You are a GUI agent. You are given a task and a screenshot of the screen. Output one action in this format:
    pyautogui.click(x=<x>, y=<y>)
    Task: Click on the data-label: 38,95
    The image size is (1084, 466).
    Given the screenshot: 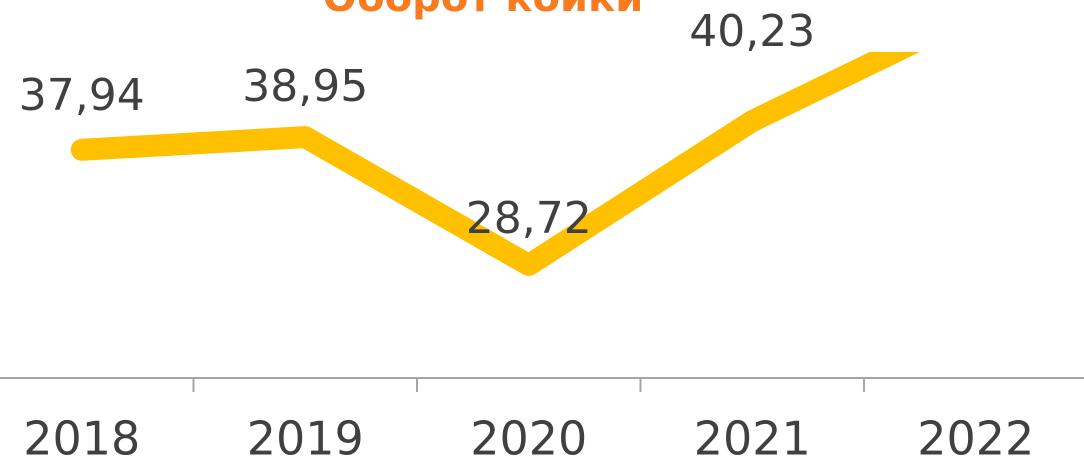 What is the action you would take?
    pyautogui.click(x=305, y=86)
    